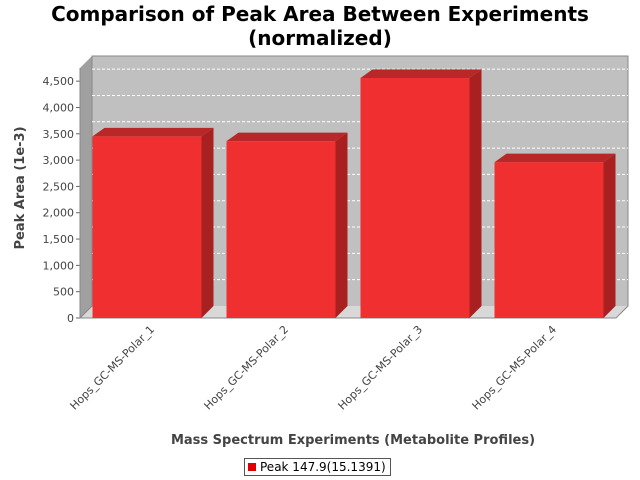  What do you see at coordinates (86, 187) in the screenshot?
I see `left-wall` at bounding box center [86, 187].